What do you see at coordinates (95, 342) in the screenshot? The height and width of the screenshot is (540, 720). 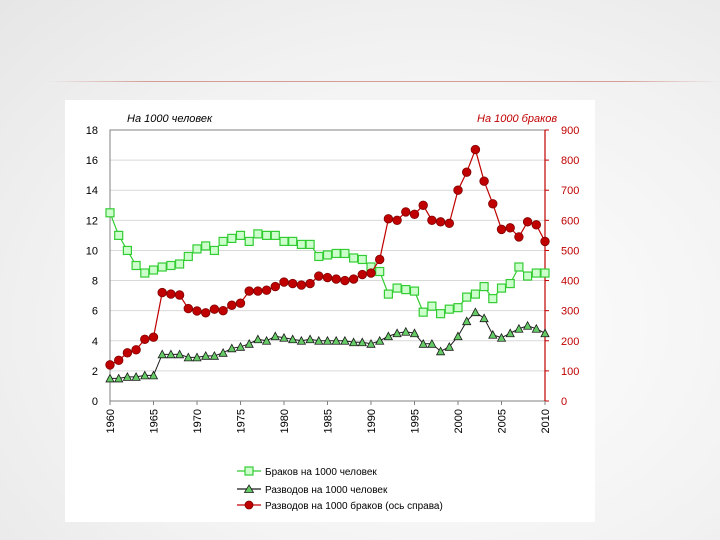 I see `left-tick-label: 4` at bounding box center [95, 342].